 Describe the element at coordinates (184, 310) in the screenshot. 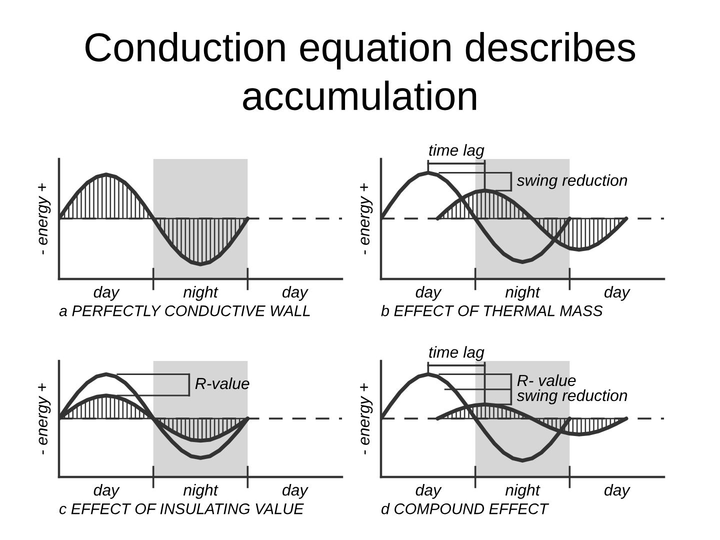

I see `x-axis-title: a PERFECTLY CONDUCTIVE WALL` at that location.